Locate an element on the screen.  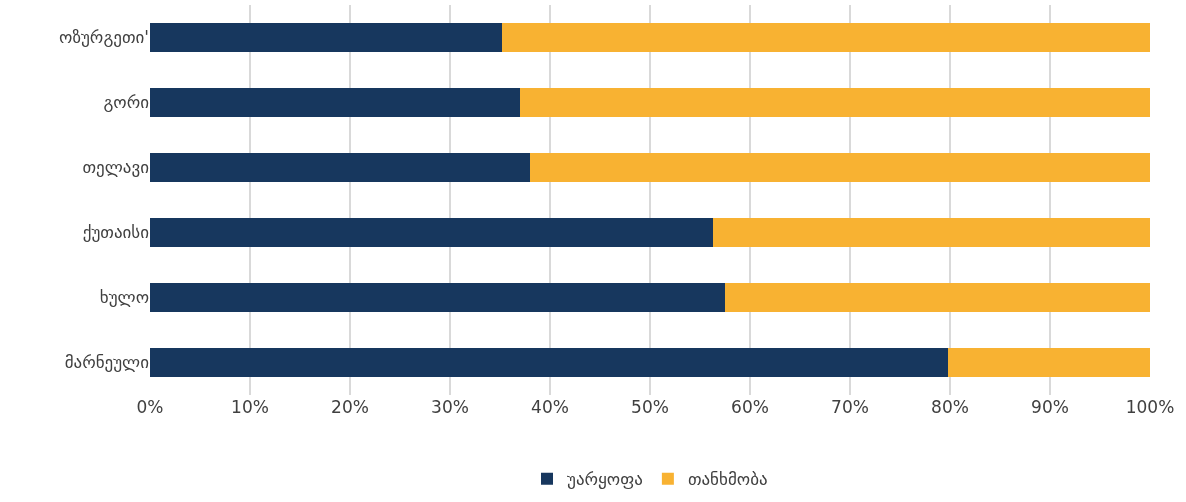
x-tick-label: 90% is located at coordinates (1050, 407).